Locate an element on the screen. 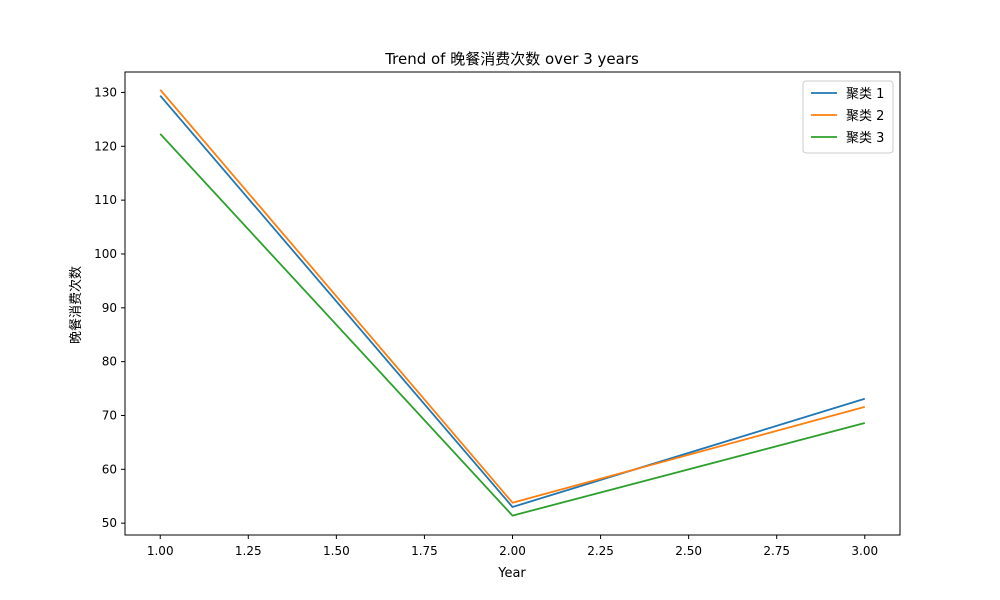 The width and height of the screenshot is (1000, 600). legend-box is located at coordinates (848, 117).